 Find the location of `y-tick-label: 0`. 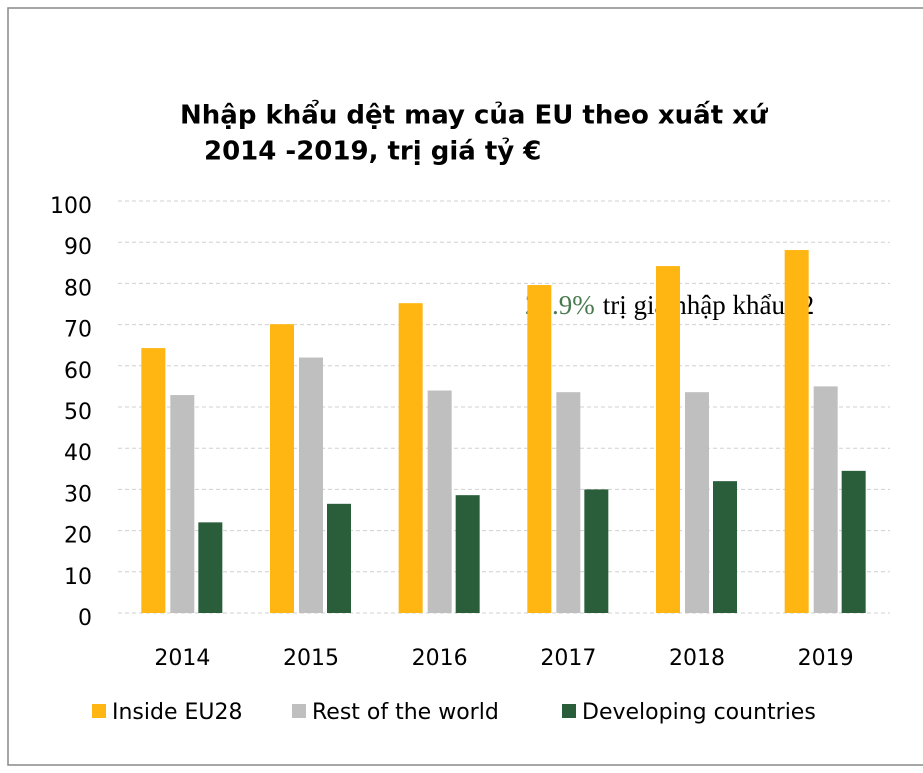

y-tick-label: 0 is located at coordinates (85, 618).